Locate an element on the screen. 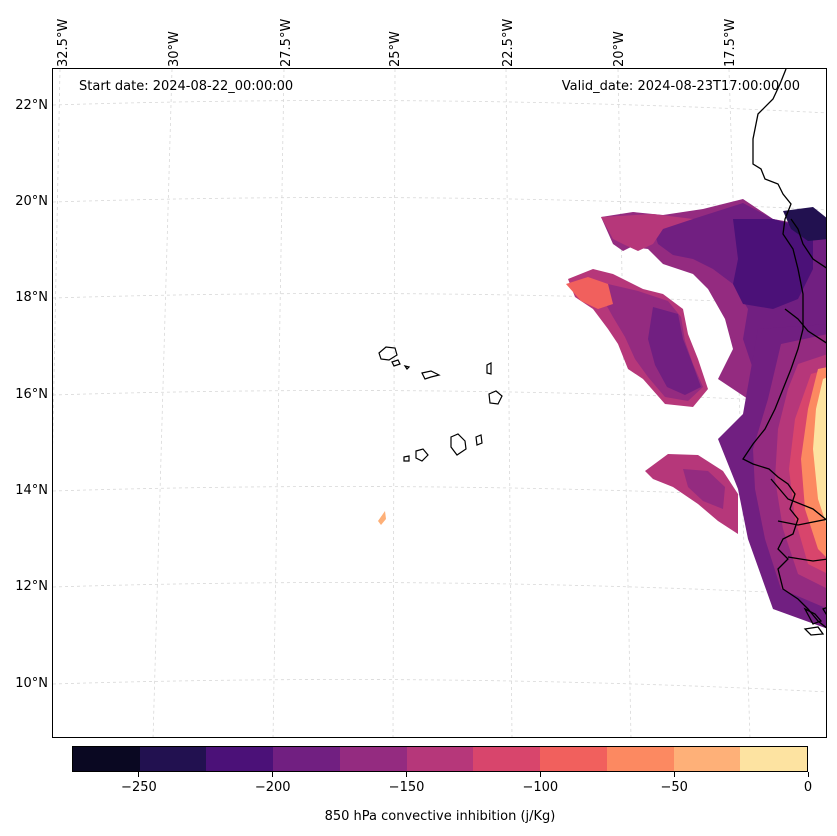  lon-label-32-5w: 32.5°W is located at coordinates (63, 42).